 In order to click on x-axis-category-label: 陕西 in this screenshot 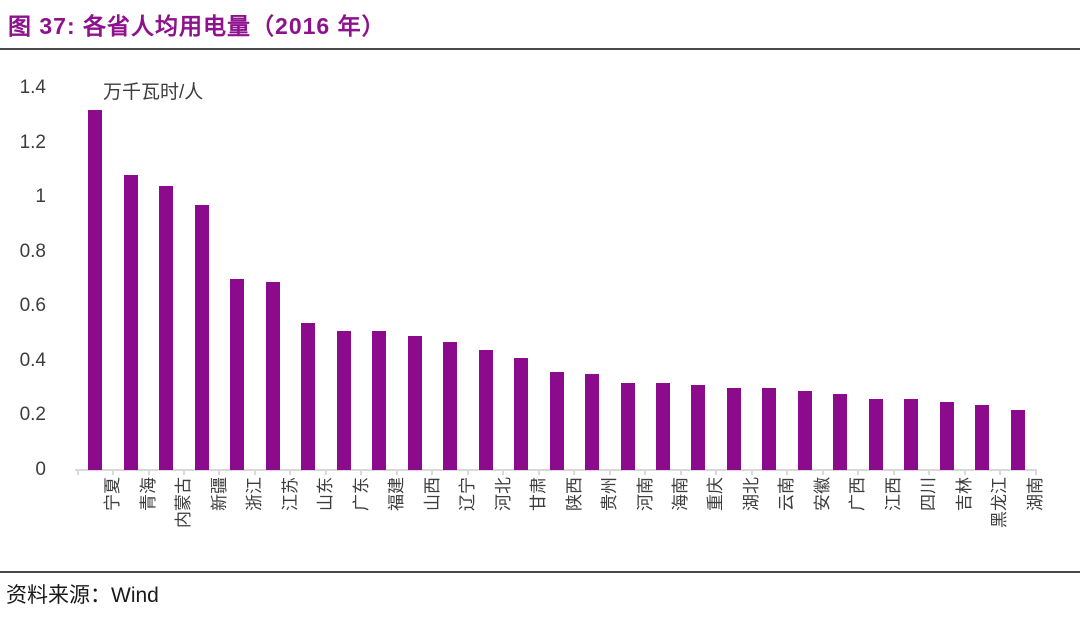, I will do `click(574, 494)`.